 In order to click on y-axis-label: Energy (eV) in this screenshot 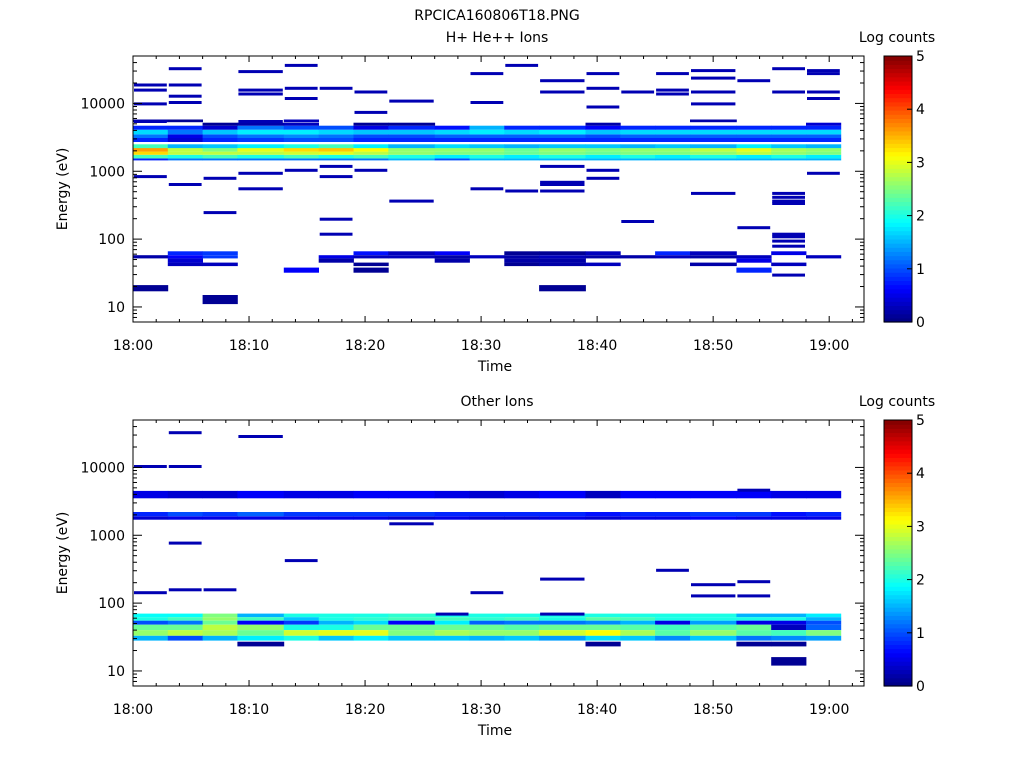, I will do `click(63, 189)`.